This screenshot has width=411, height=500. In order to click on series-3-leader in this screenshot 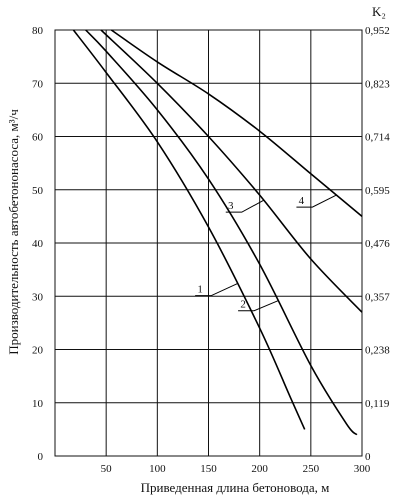, I will do `click(245, 206)`.